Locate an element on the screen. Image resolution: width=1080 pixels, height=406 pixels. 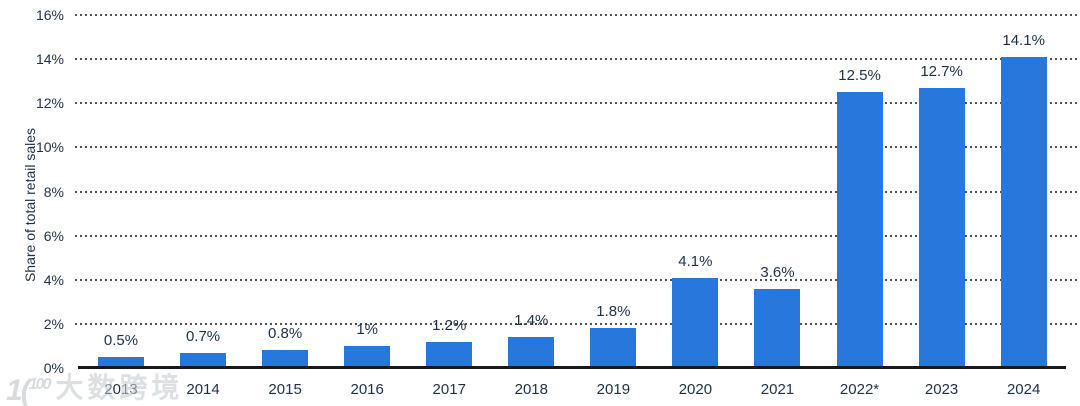
x-tick-label: 2021 is located at coordinates (777, 389).